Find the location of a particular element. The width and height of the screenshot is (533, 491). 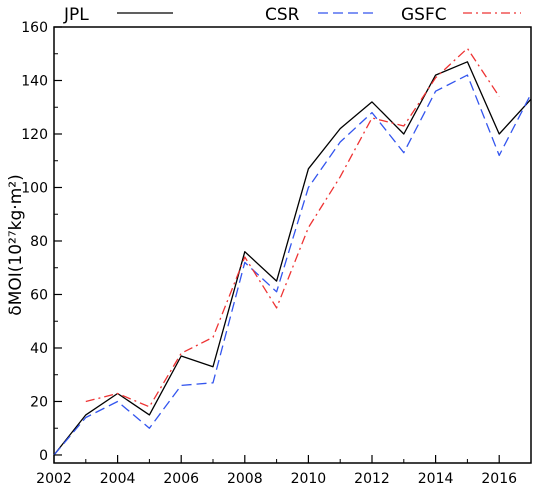

legend-label-jpl: JPL is located at coordinates (76, 15).